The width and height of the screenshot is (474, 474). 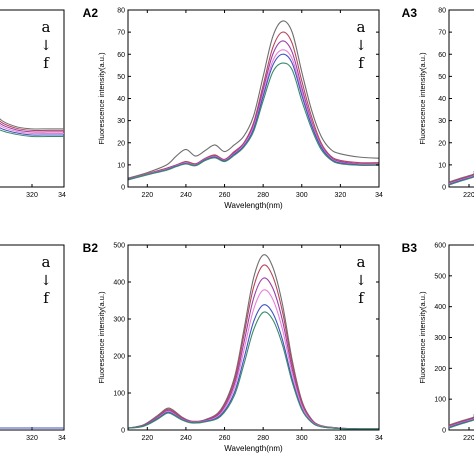 I want to click on panel-left-top: 320 34 a ↓f, so click(x=33, y=104).